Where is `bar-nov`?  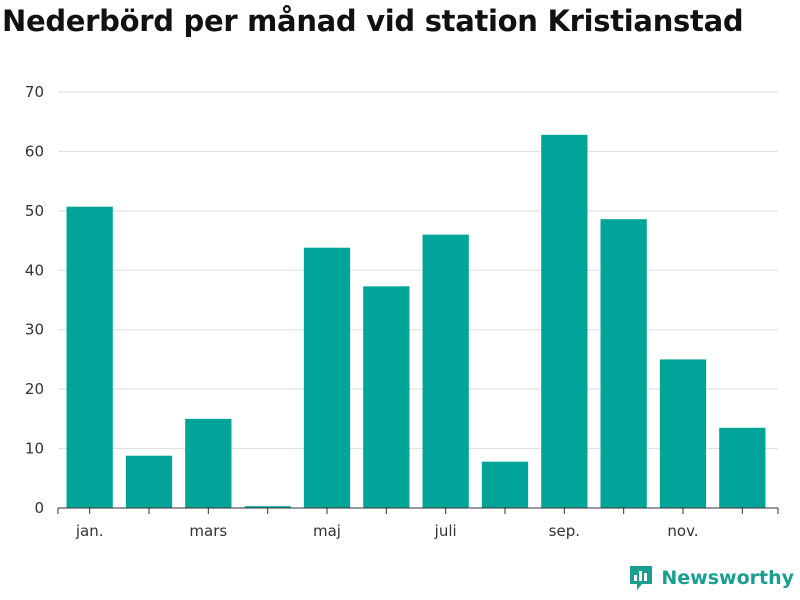
bar-nov is located at coordinates (683, 433).